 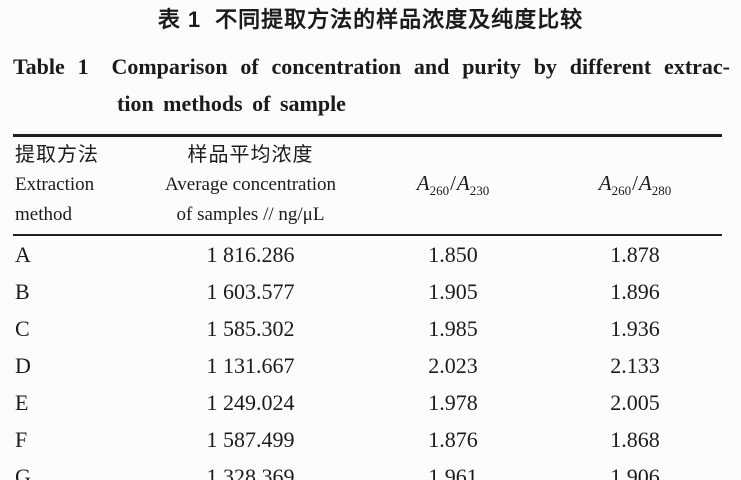 I want to click on header-average-concentration-en1: Average concentration, so click(x=250, y=184).